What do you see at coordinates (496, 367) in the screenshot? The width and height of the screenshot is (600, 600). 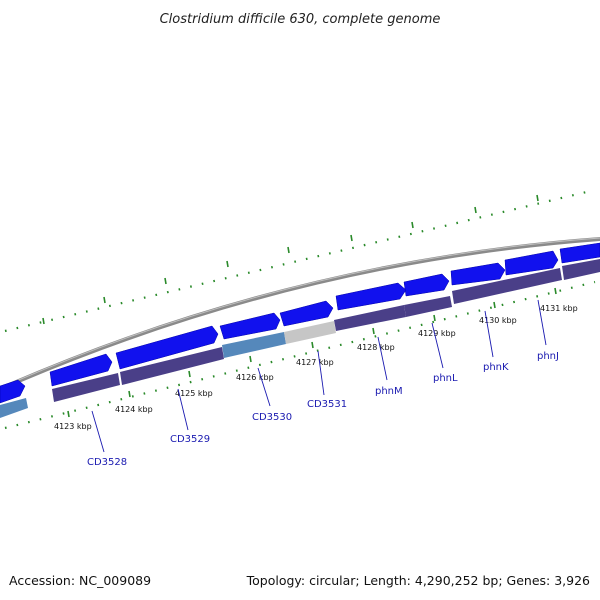 I see `gene-label: phnK` at bounding box center [496, 367].